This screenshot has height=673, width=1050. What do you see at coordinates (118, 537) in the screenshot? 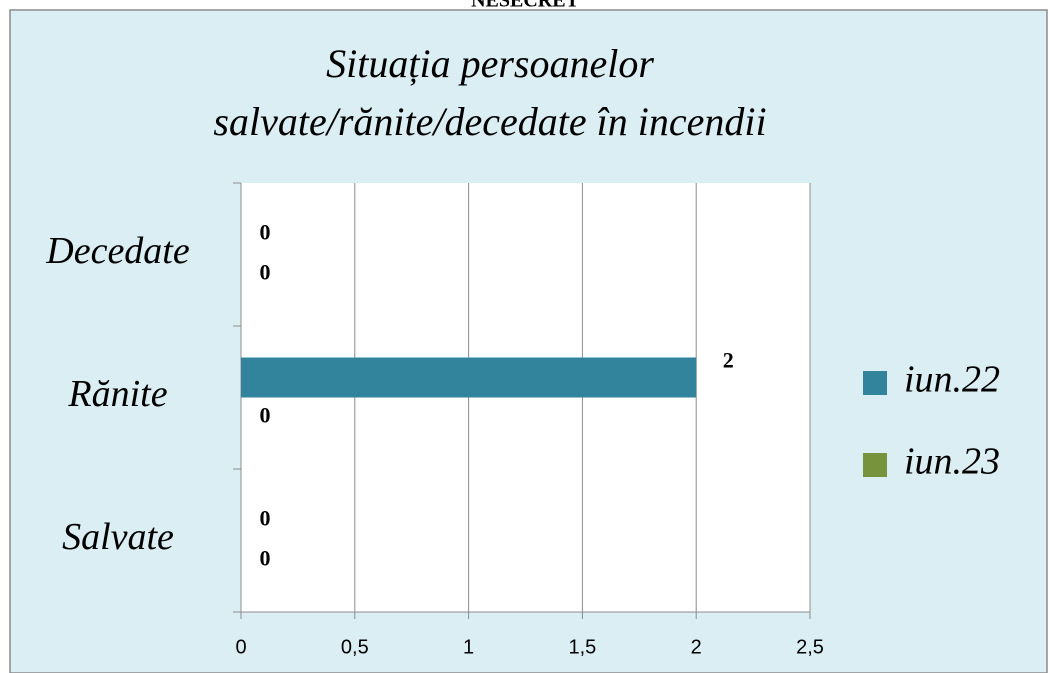
I see `y-tick-label: Salvate` at bounding box center [118, 537].